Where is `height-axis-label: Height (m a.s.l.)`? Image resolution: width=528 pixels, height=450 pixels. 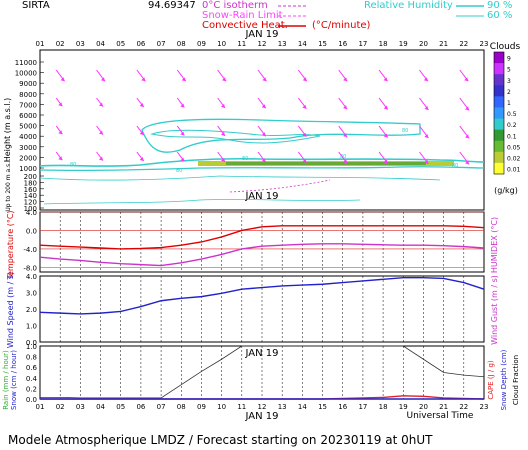 height-axis-label: Height (m a.s.l.) is located at coordinates (7, 130).